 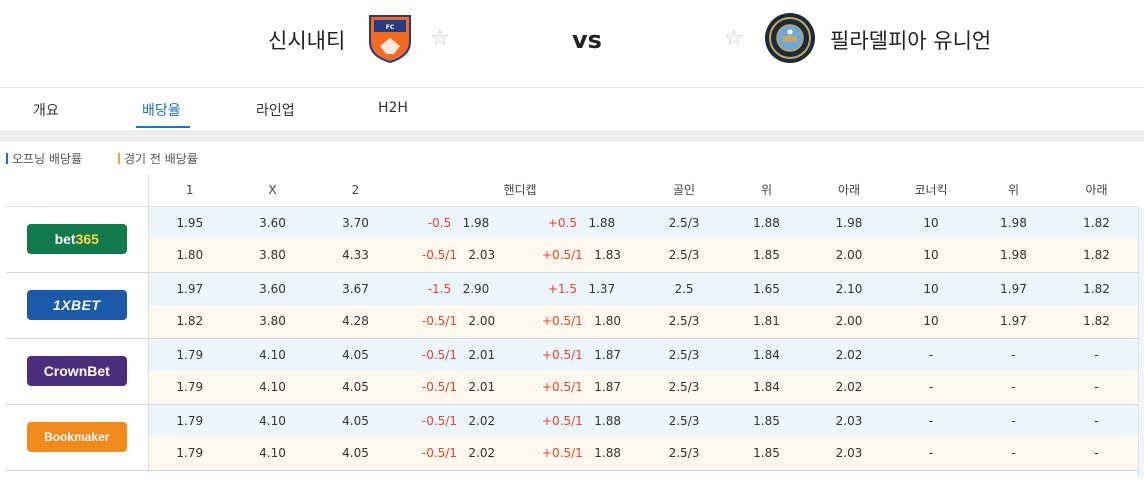 I want to click on bookmaker-cell: CrownBet, so click(x=77, y=371).